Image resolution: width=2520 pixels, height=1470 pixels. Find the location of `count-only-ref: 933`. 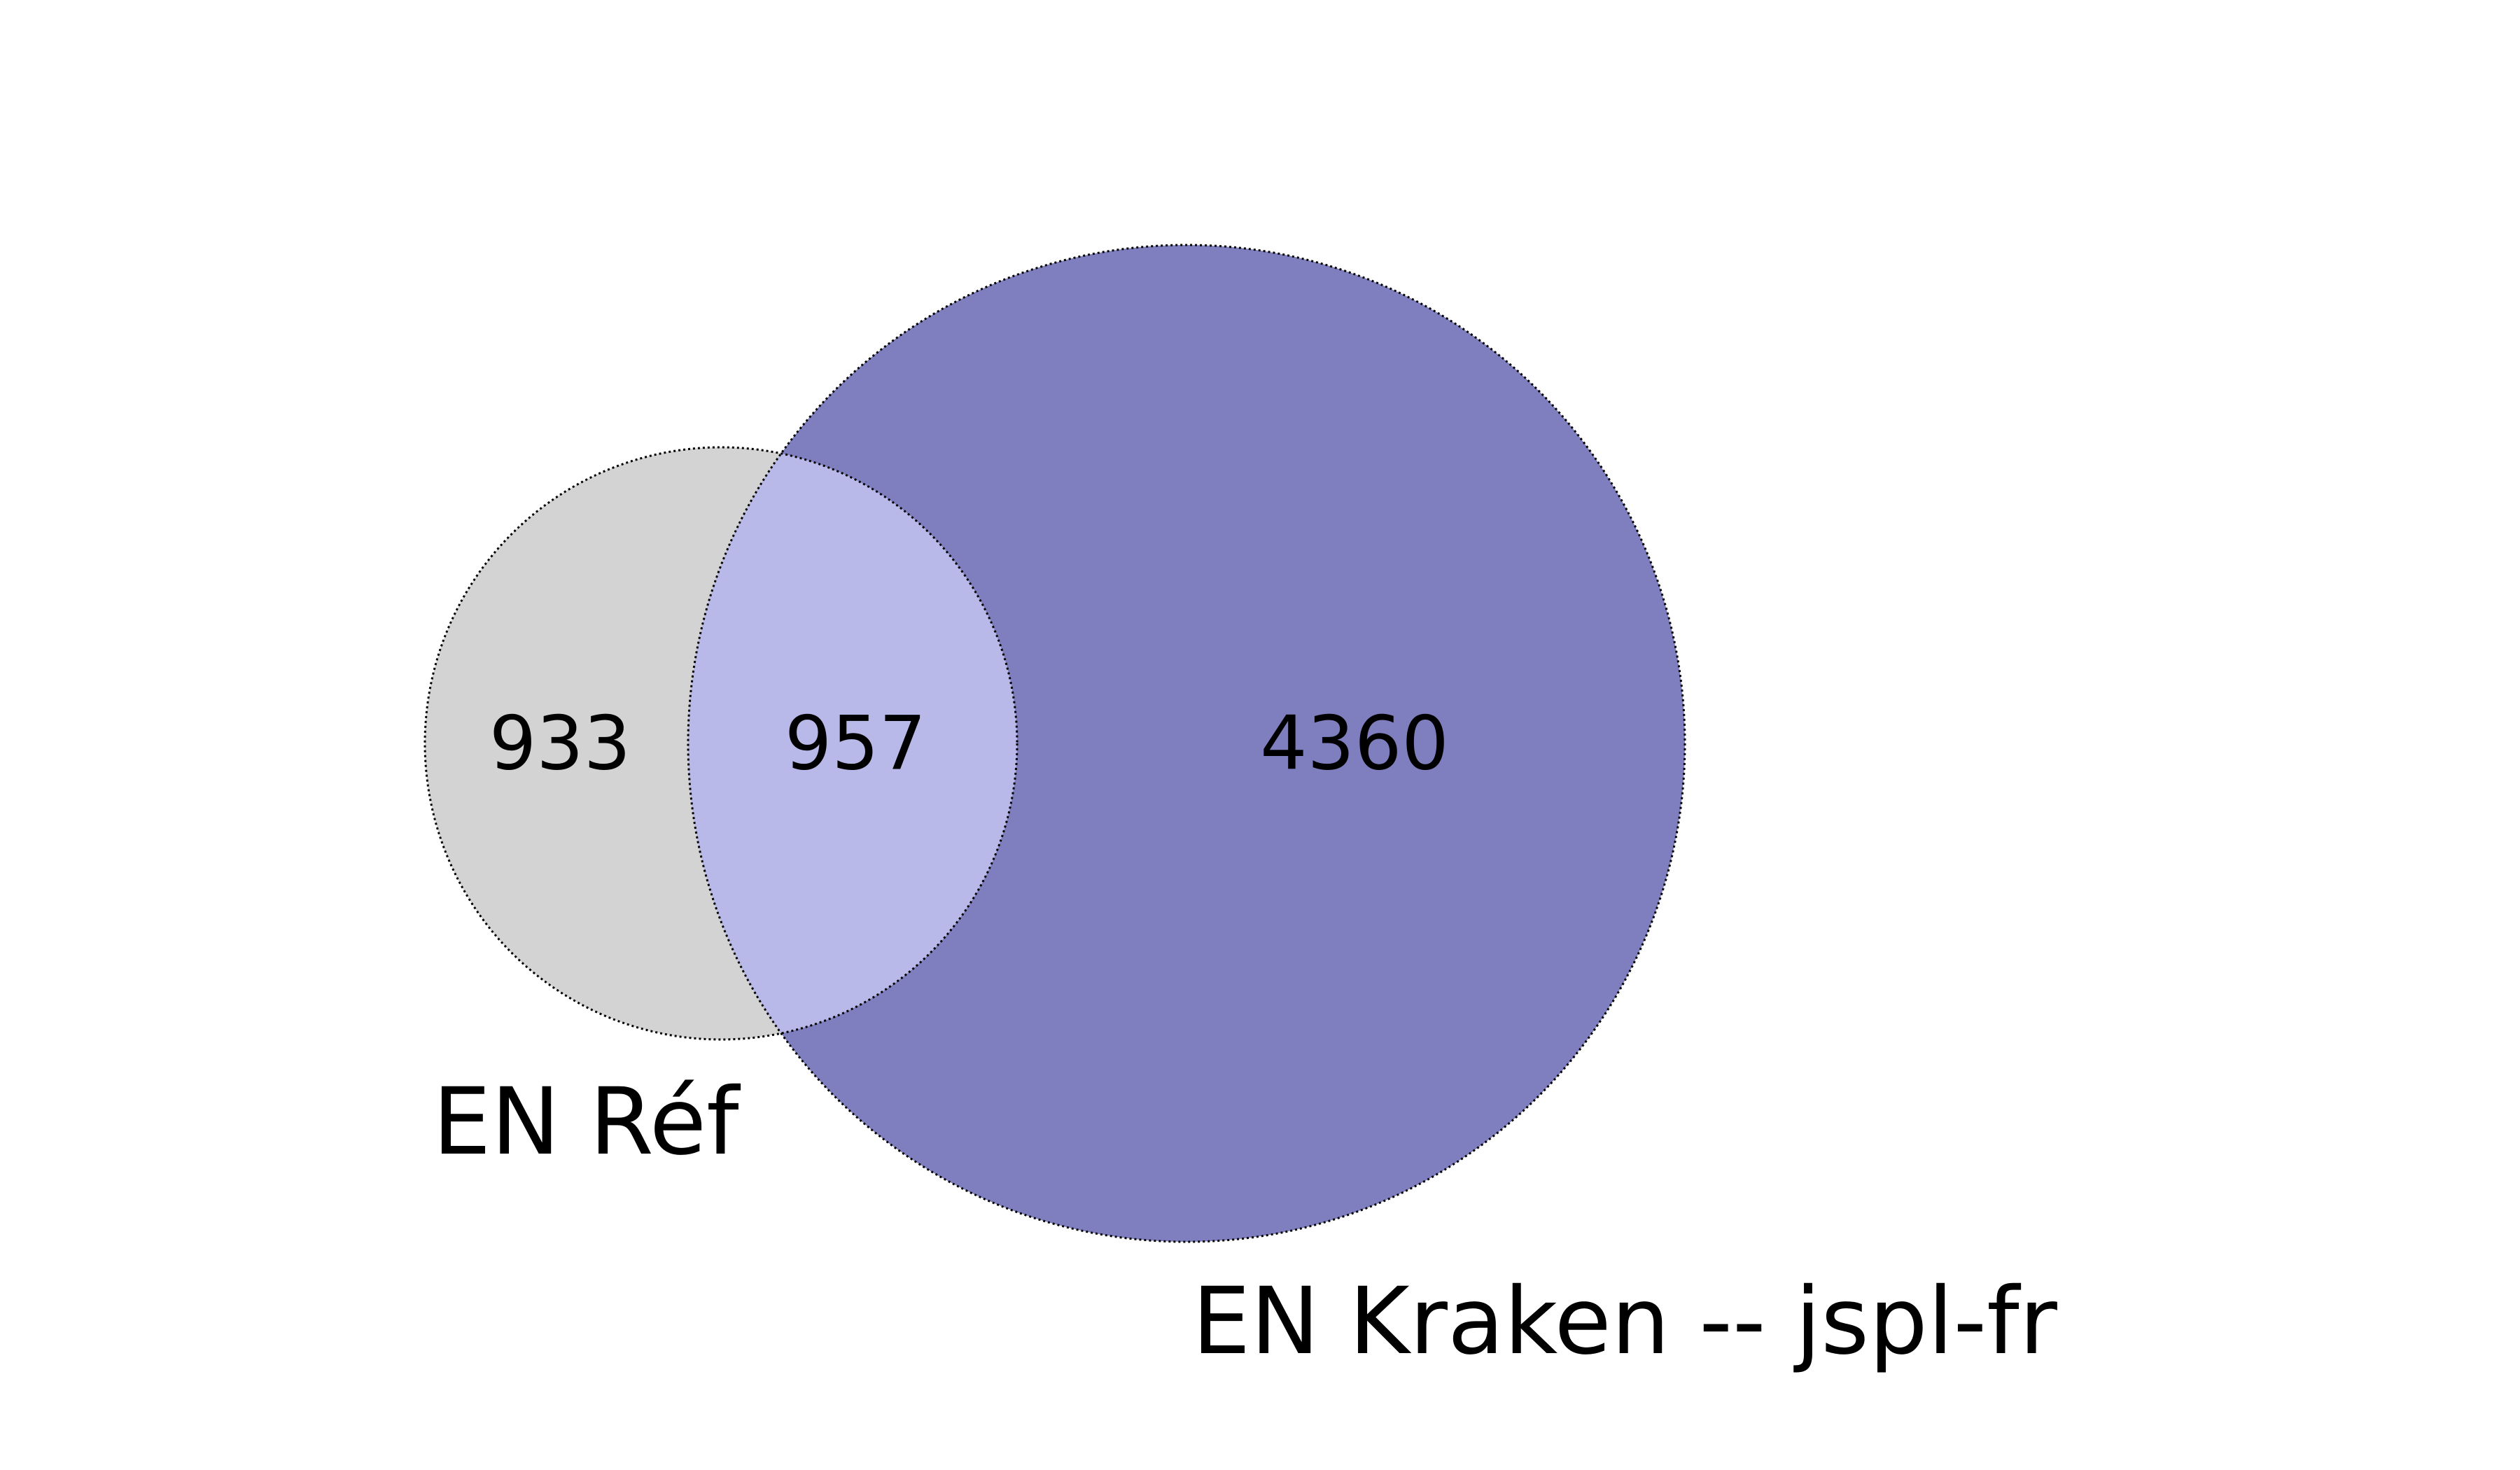

count-only-ref: 933 is located at coordinates (560, 744).